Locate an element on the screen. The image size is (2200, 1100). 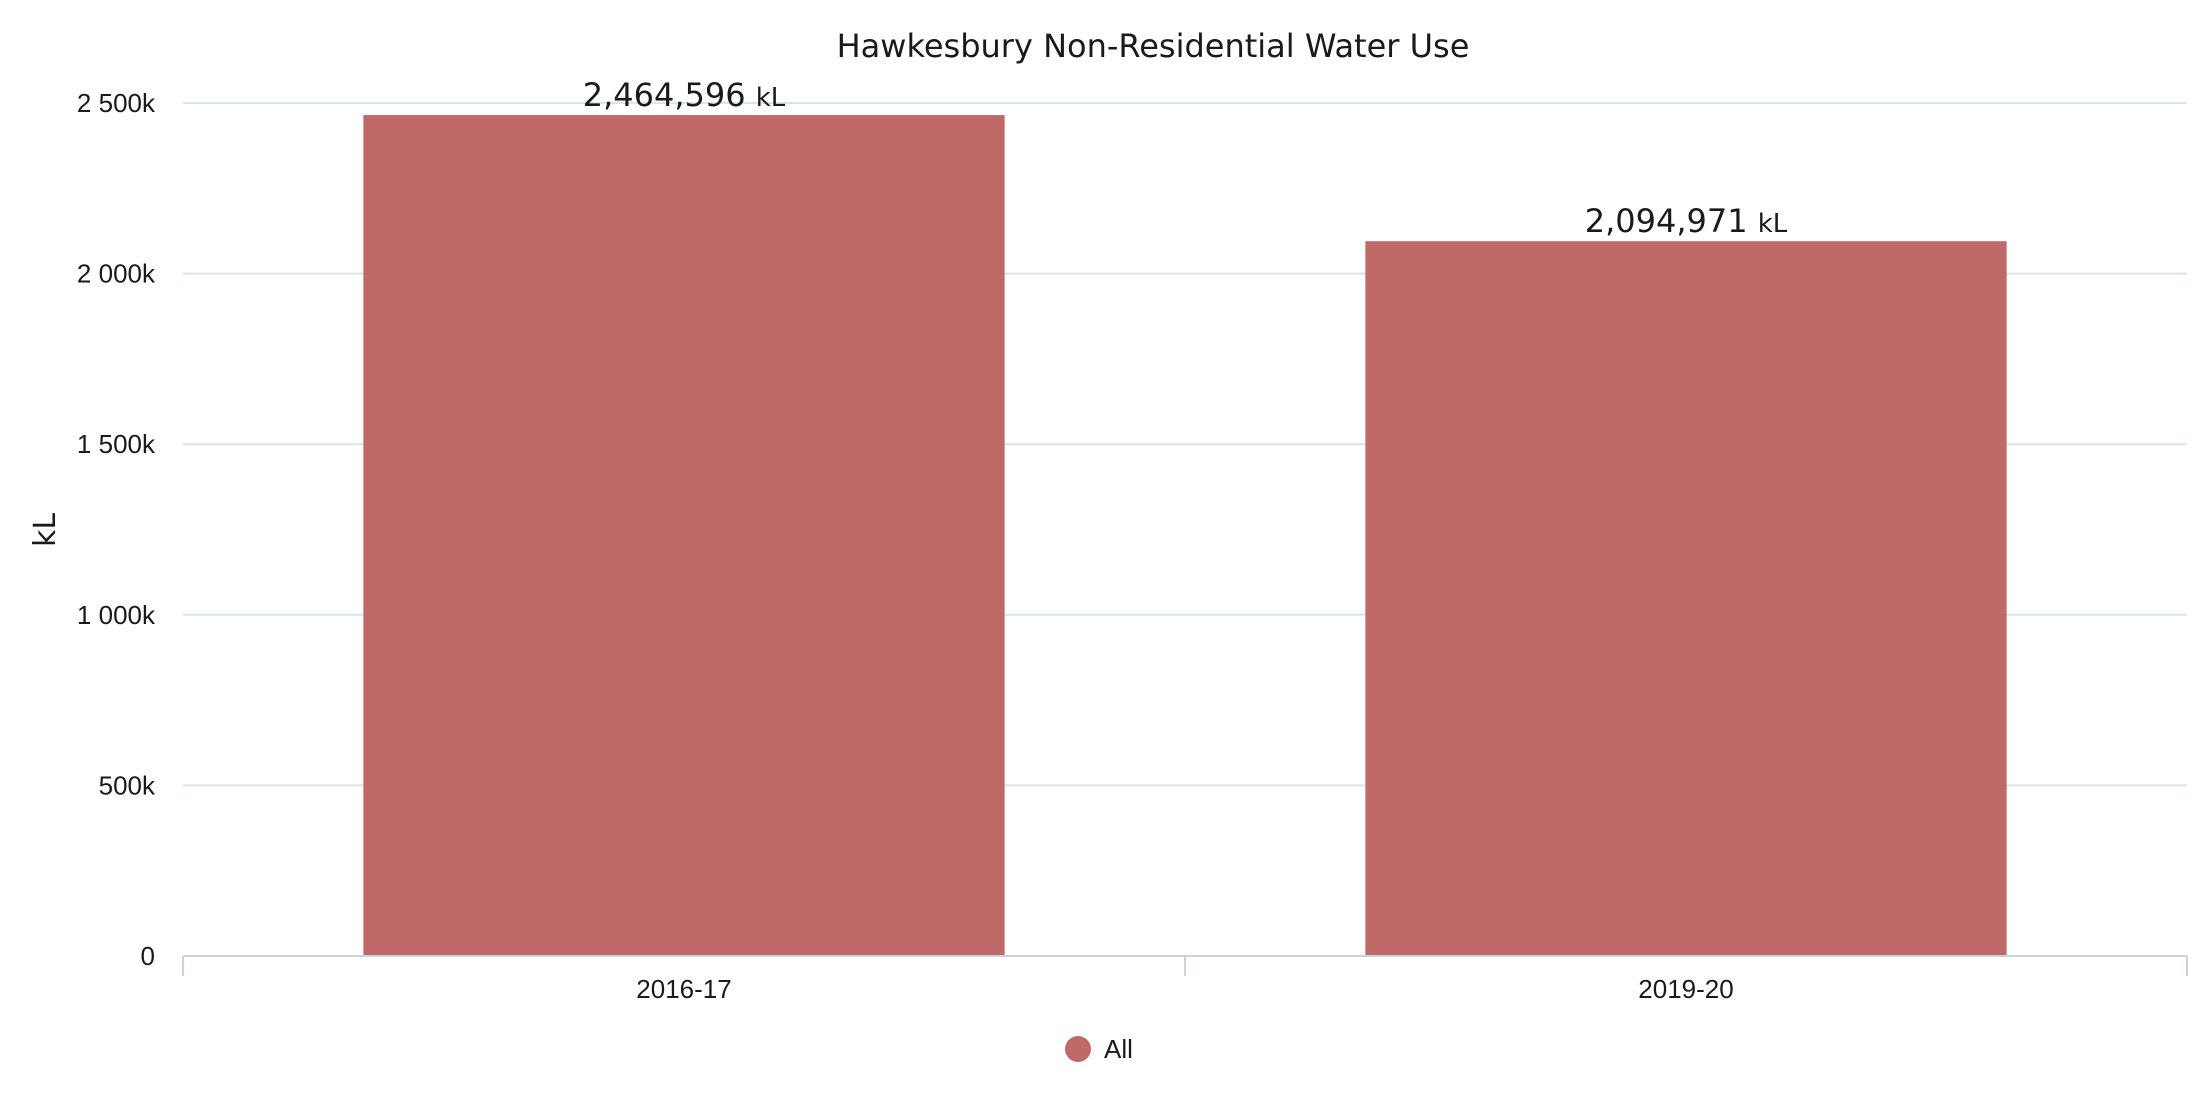
legend-label: All is located at coordinates (1118, 1049).